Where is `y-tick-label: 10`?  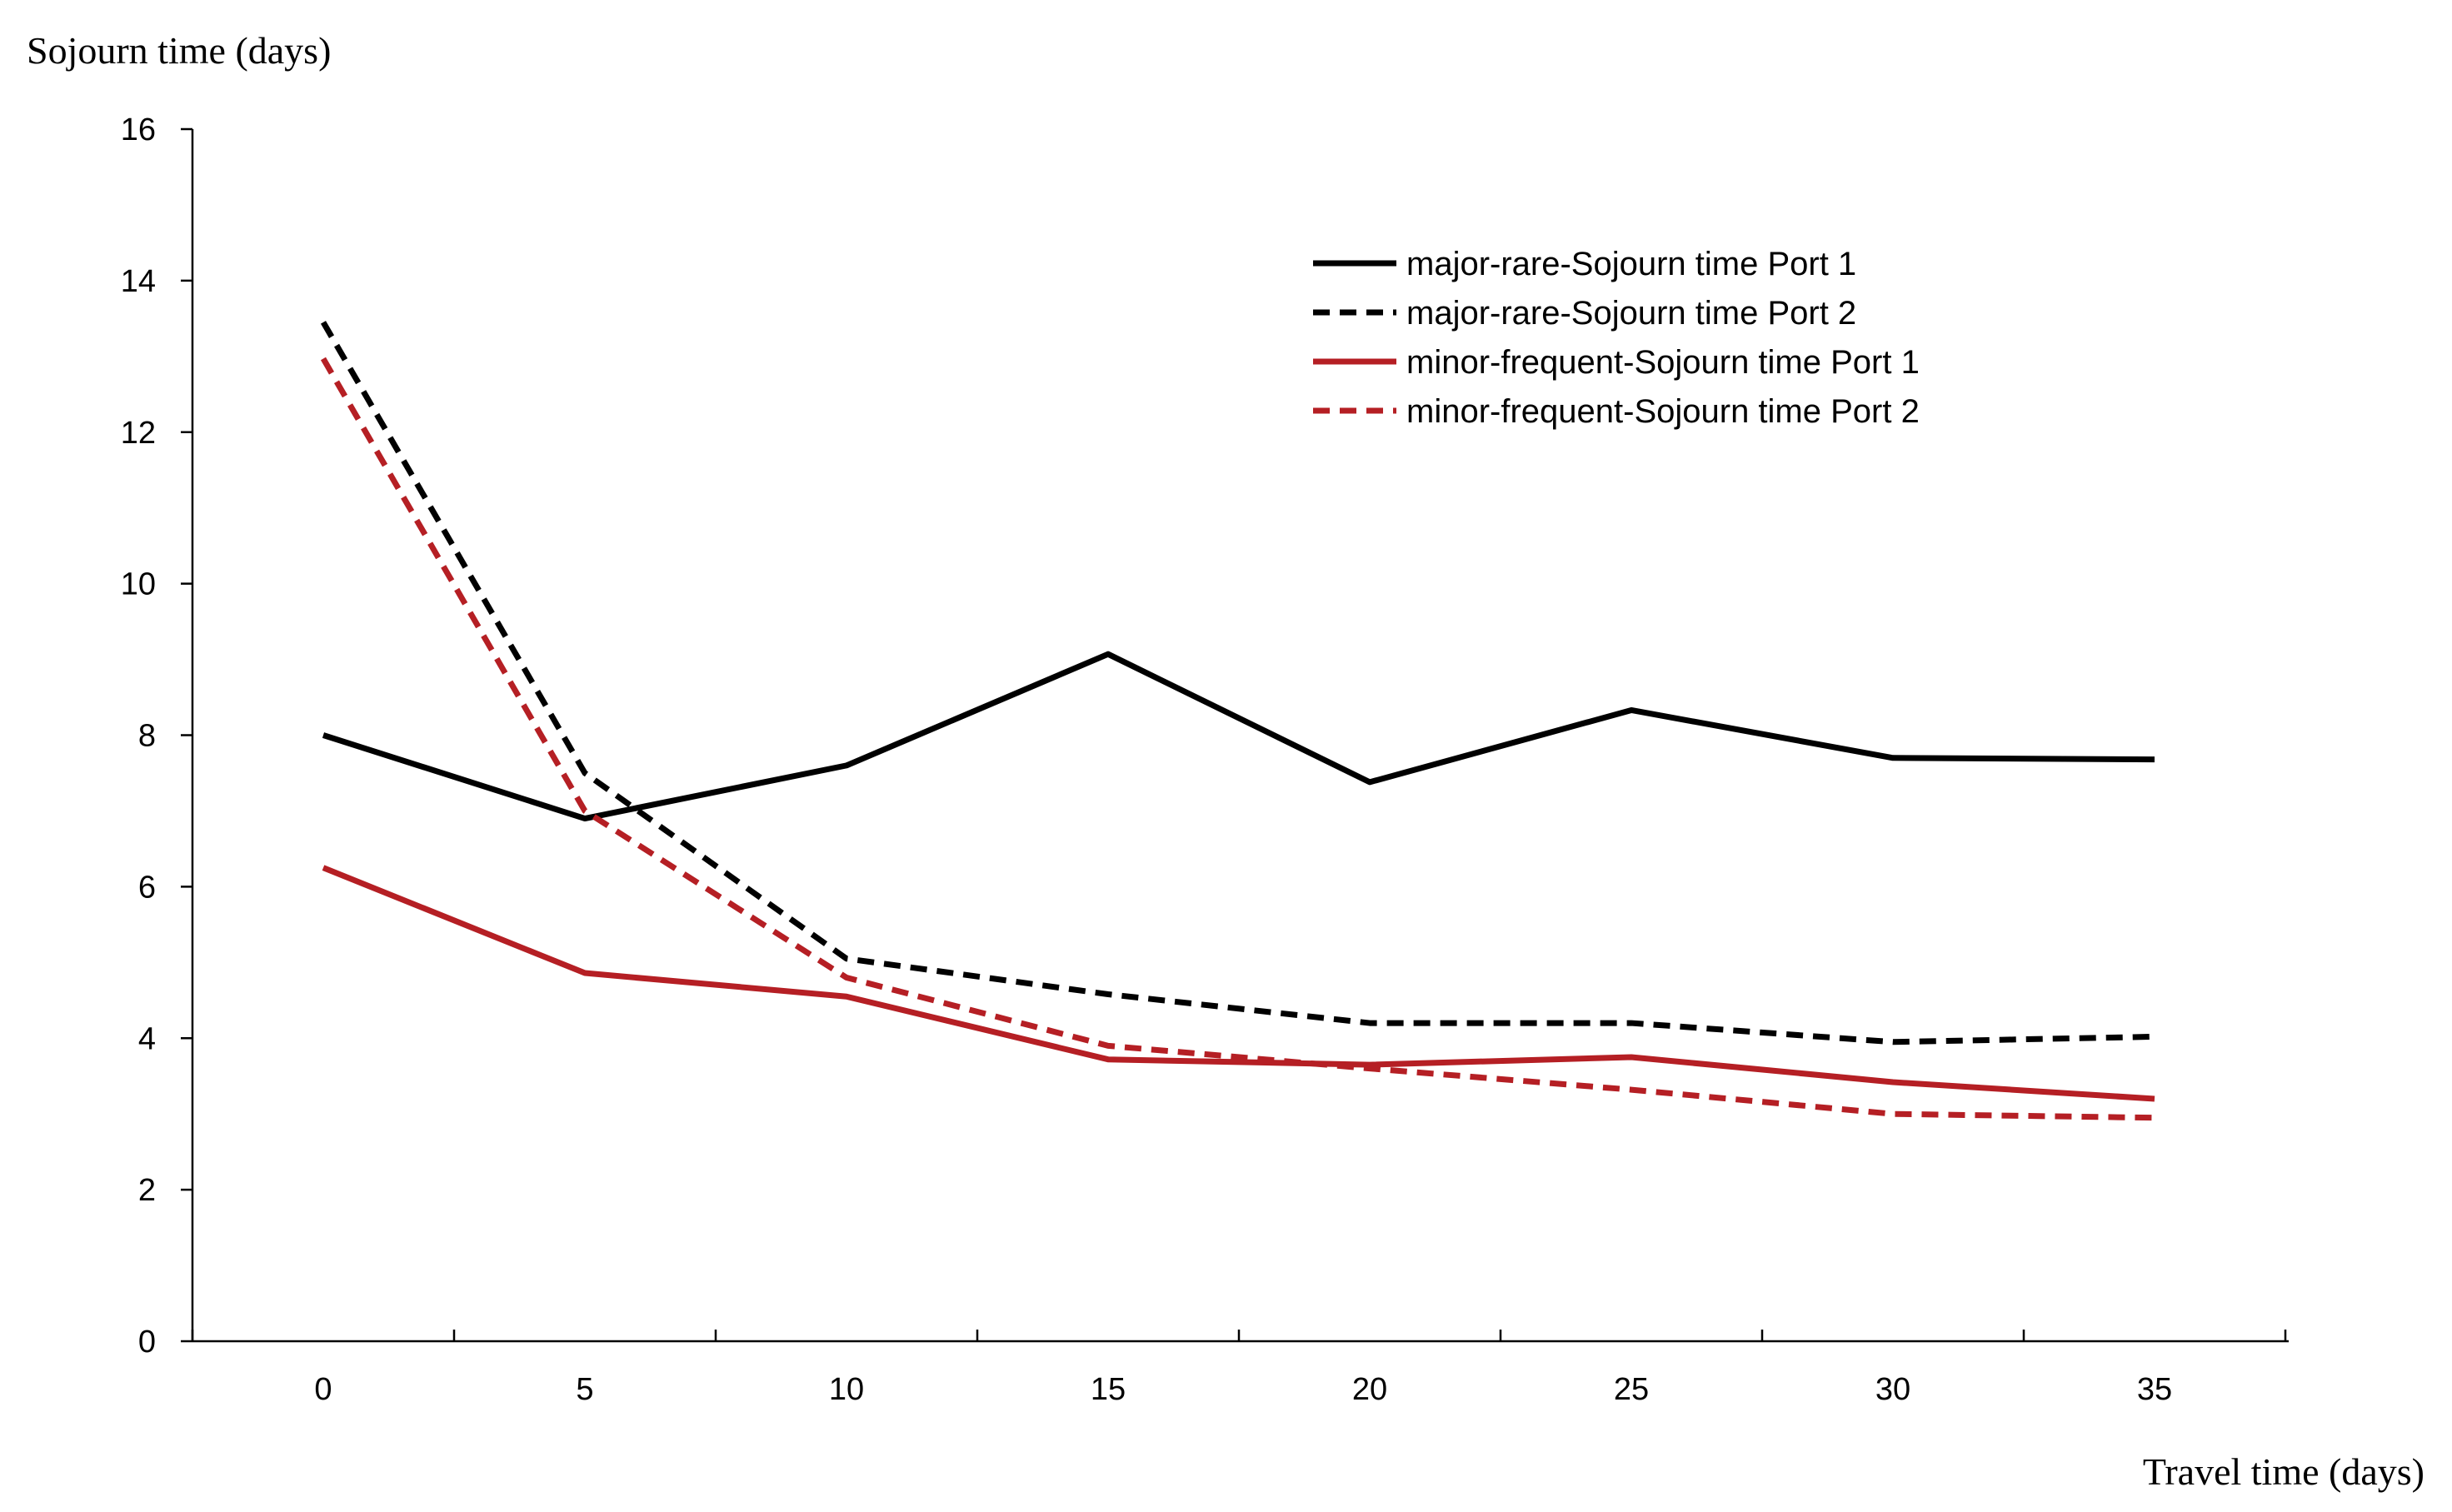 y-tick-label: 10 is located at coordinates (138, 584).